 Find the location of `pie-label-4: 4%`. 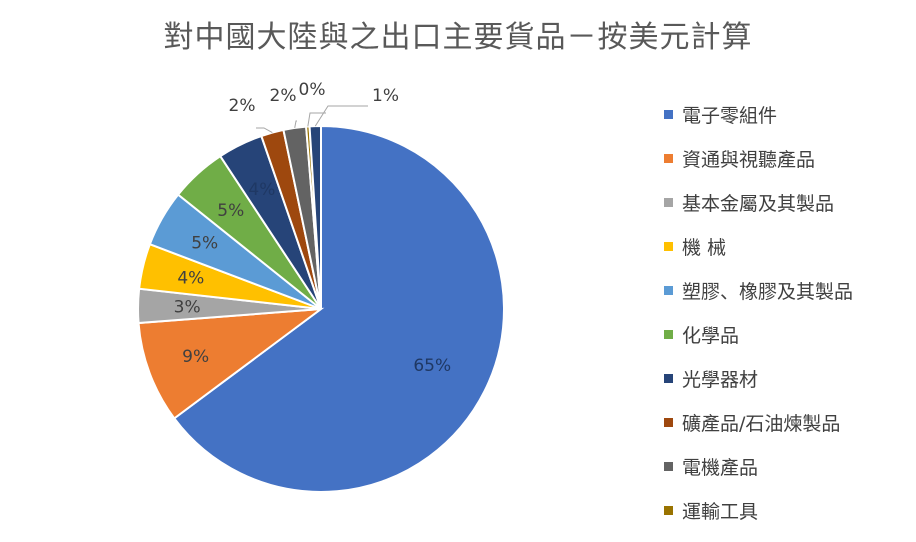

pie-label-4: 4% is located at coordinates (190, 279).